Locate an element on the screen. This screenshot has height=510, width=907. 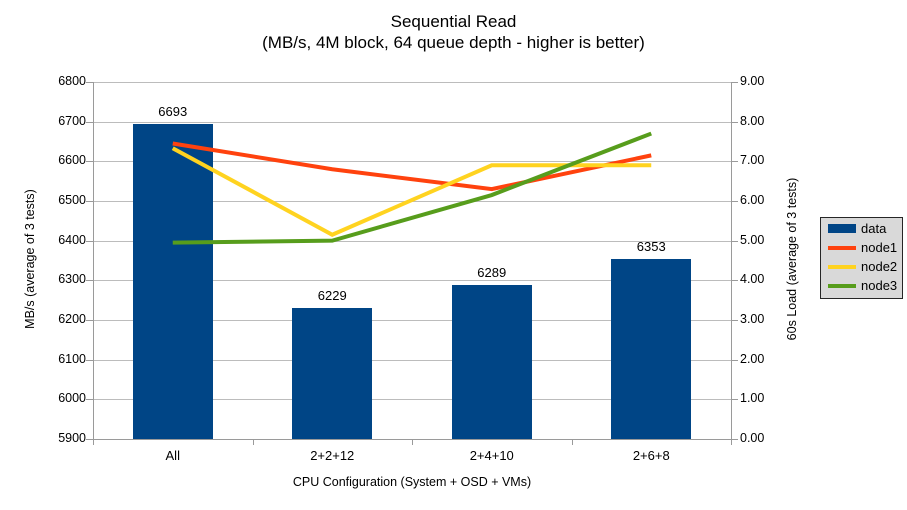
legend-label-node1: node1 is located at coordinates (879, 247).